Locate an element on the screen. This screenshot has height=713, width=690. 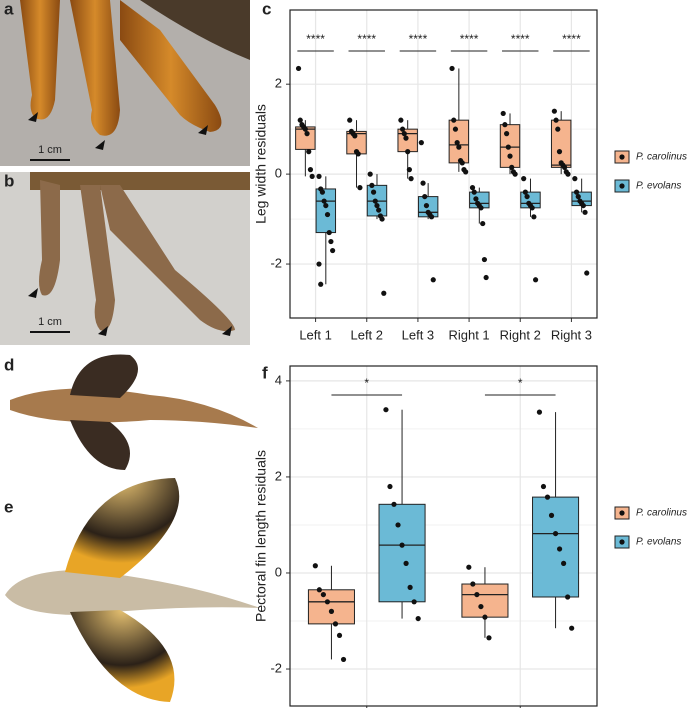
x-tick-label: Left 1 is located at coordinates (315, 334).